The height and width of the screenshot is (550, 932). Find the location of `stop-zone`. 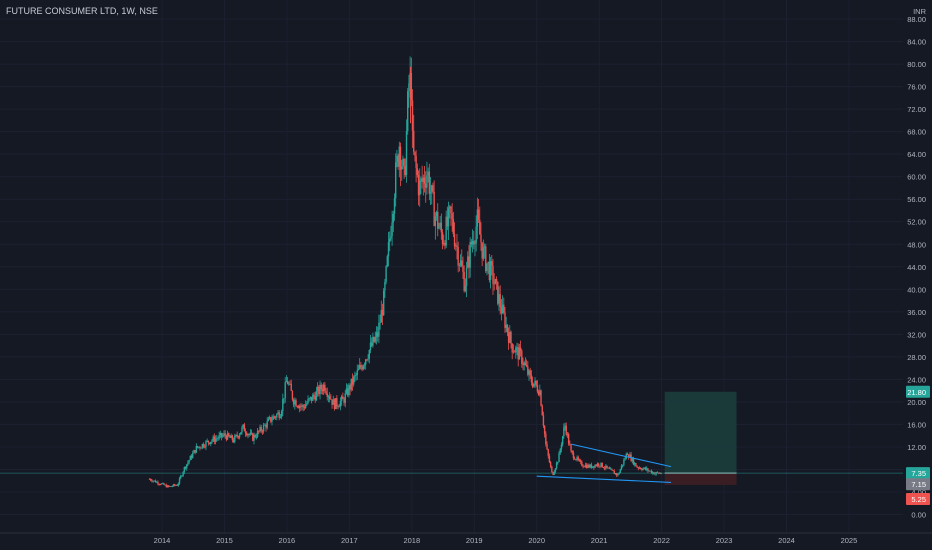

stop-zone is located at coordinates (700, 479).